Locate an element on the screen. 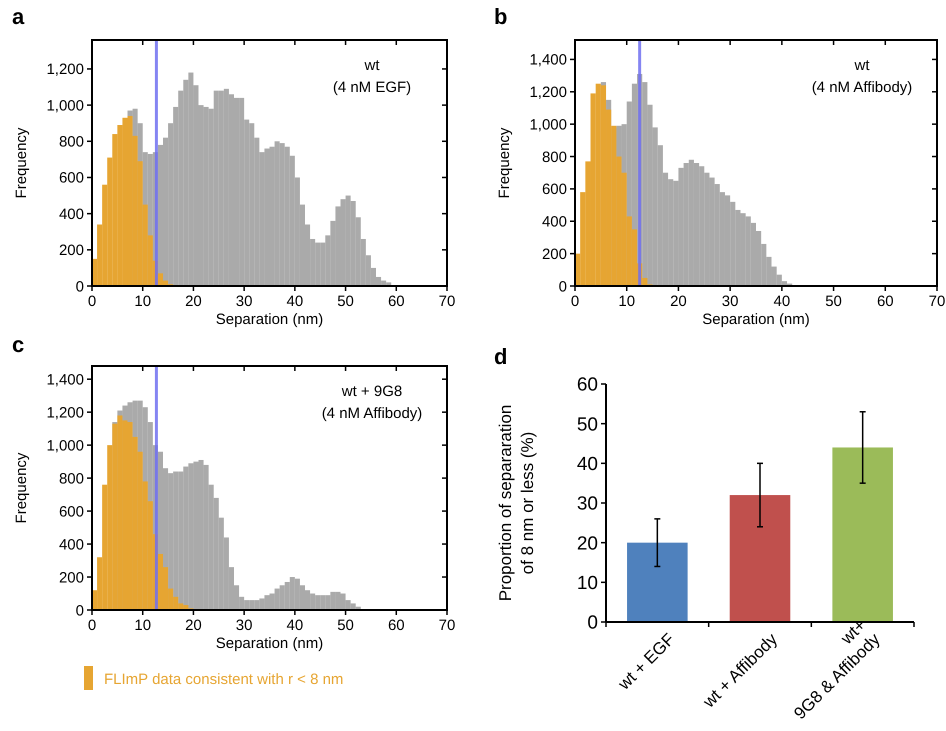 This screenshot has width=946, height=731. annotation: wt (4 nM Affibody) is located at coordinates (862, 76).